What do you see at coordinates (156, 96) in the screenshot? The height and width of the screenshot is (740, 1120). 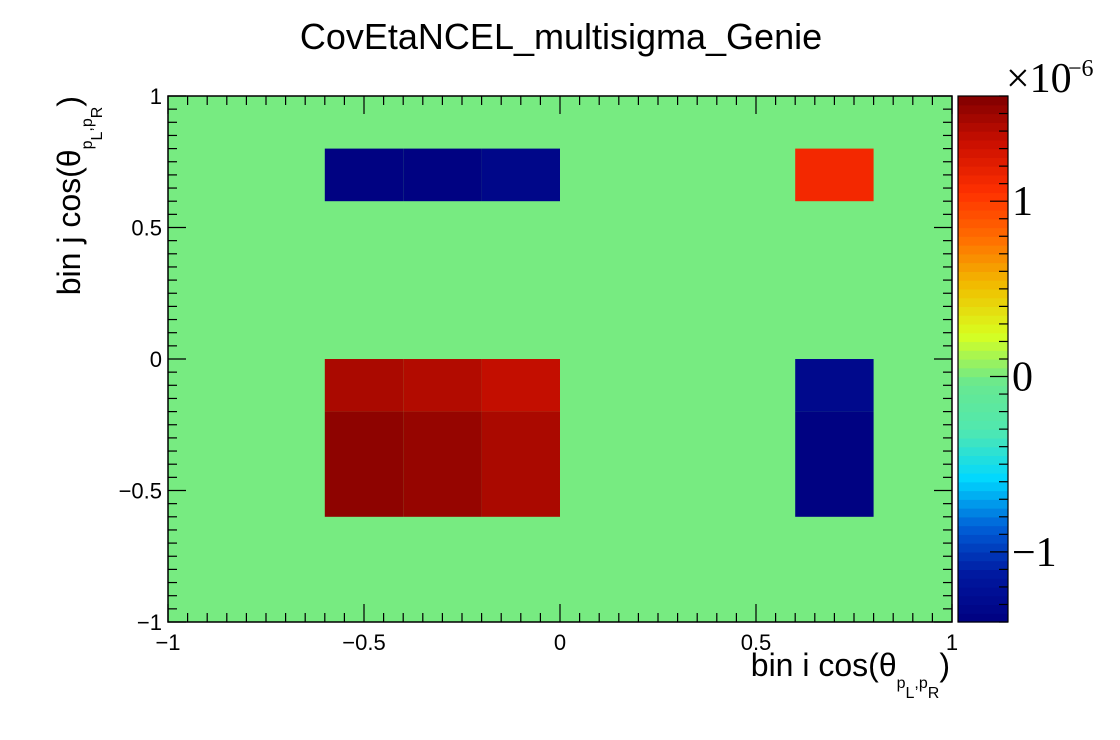 I see `y-tick-label: 1` at bounding box center [156, 96].